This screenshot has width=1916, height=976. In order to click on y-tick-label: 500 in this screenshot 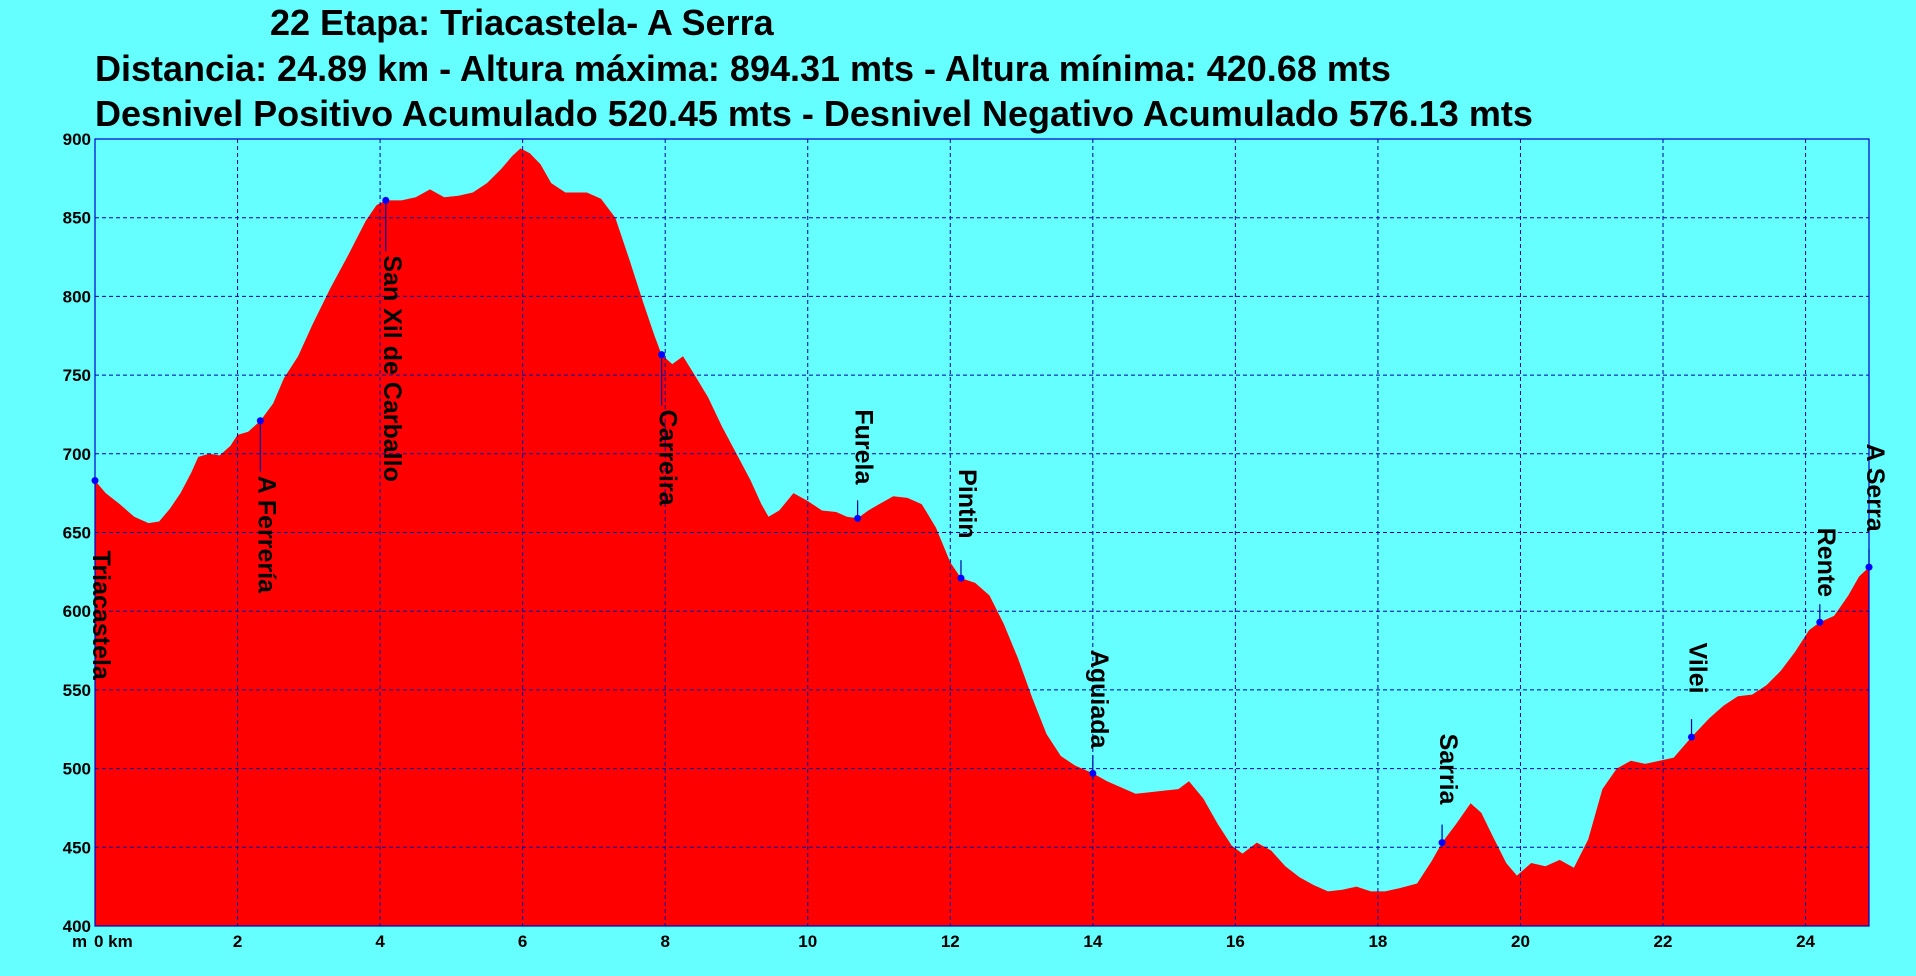, I will do `click(77, 769)`.